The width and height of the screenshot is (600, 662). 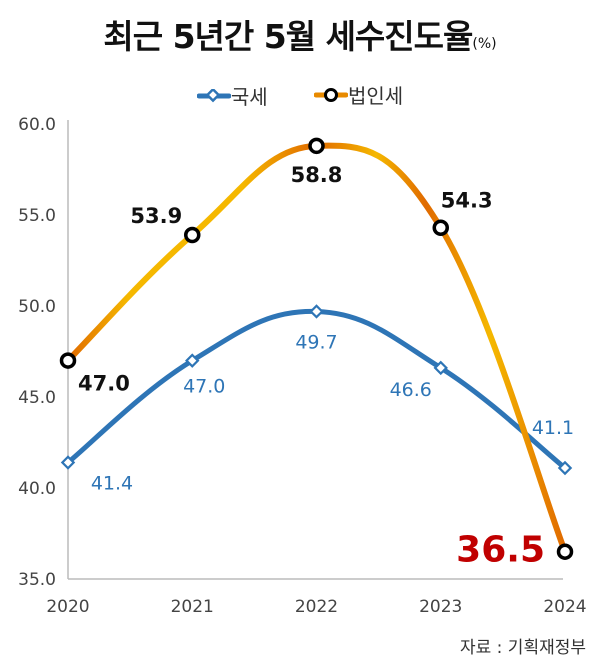 I want to click on x-tick-label: 2022, so click(x=316, y=607).